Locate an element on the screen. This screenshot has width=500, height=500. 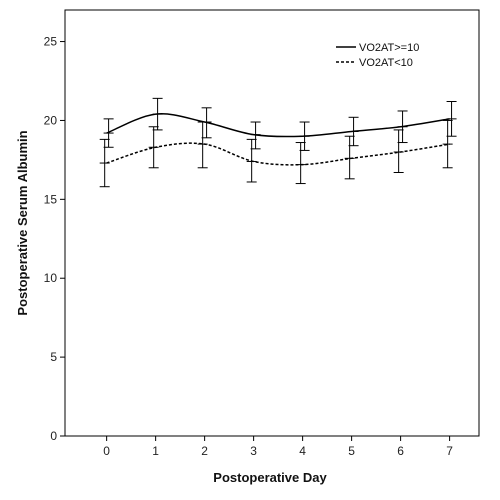
x-tick-label-1: 1 is located at coordinates (155, 451).